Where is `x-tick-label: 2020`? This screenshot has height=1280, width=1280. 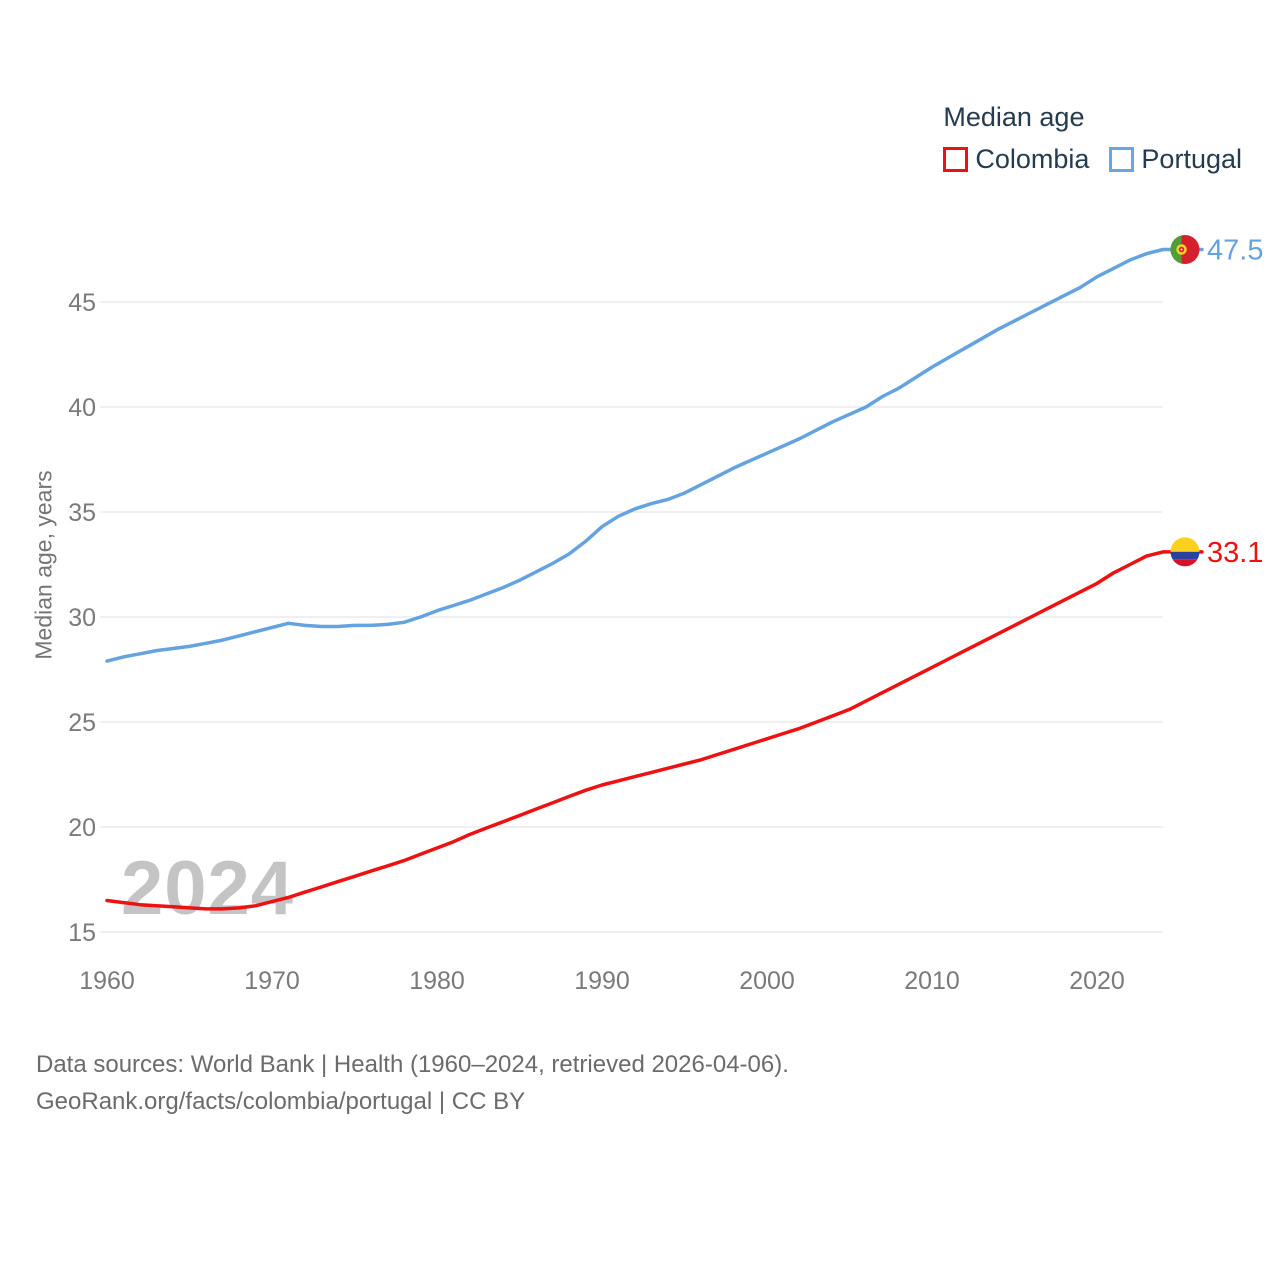 x-tick-label: 2020 is located at coordinates (1097, 981).